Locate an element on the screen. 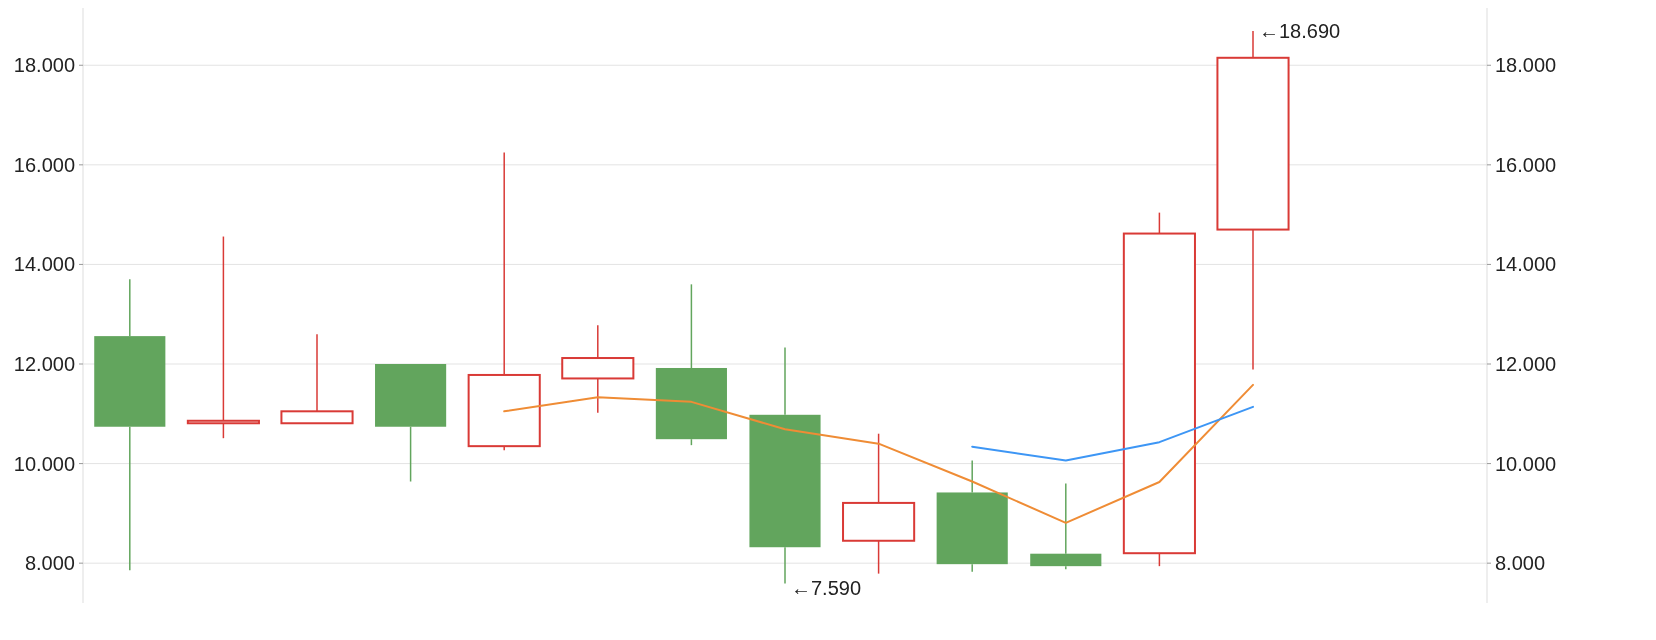  y-tick-label: 10.000 is located at coordinates (44, 463).